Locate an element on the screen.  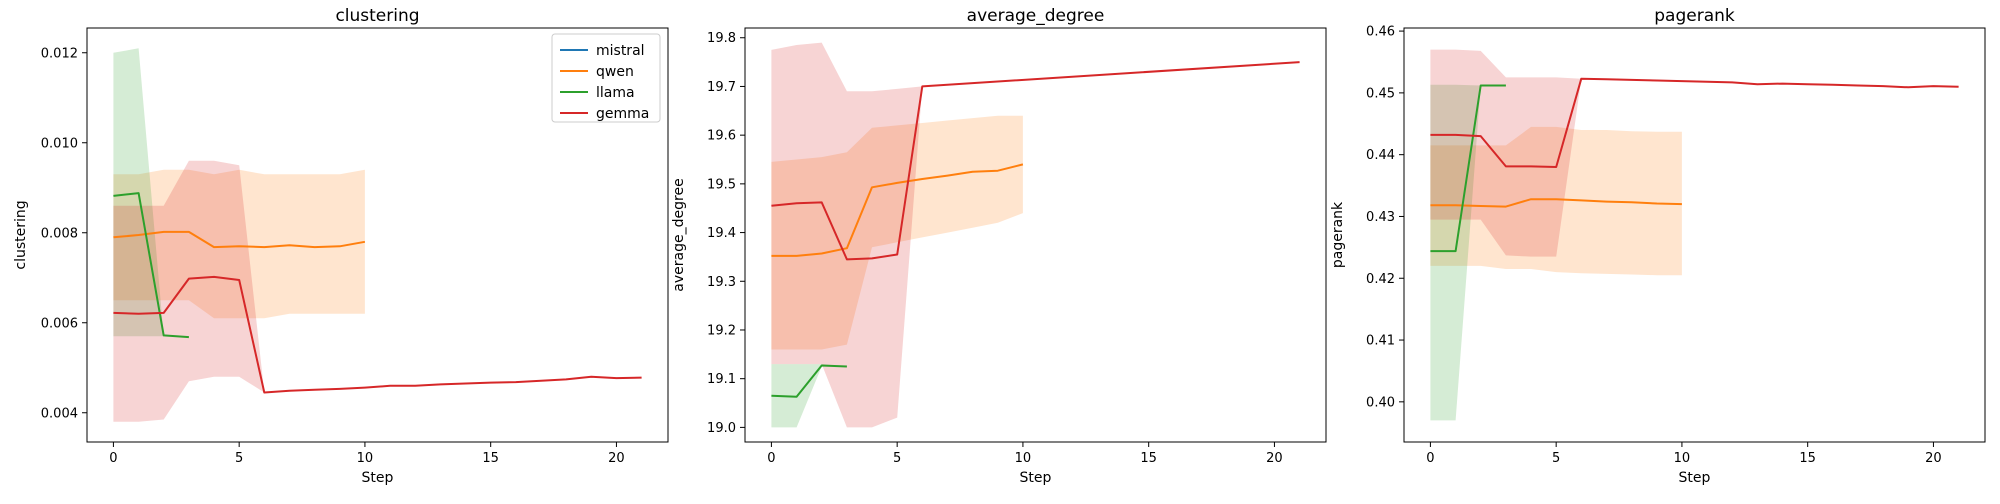
y-axis-label: average_degree is located at coordinates (679, 234).